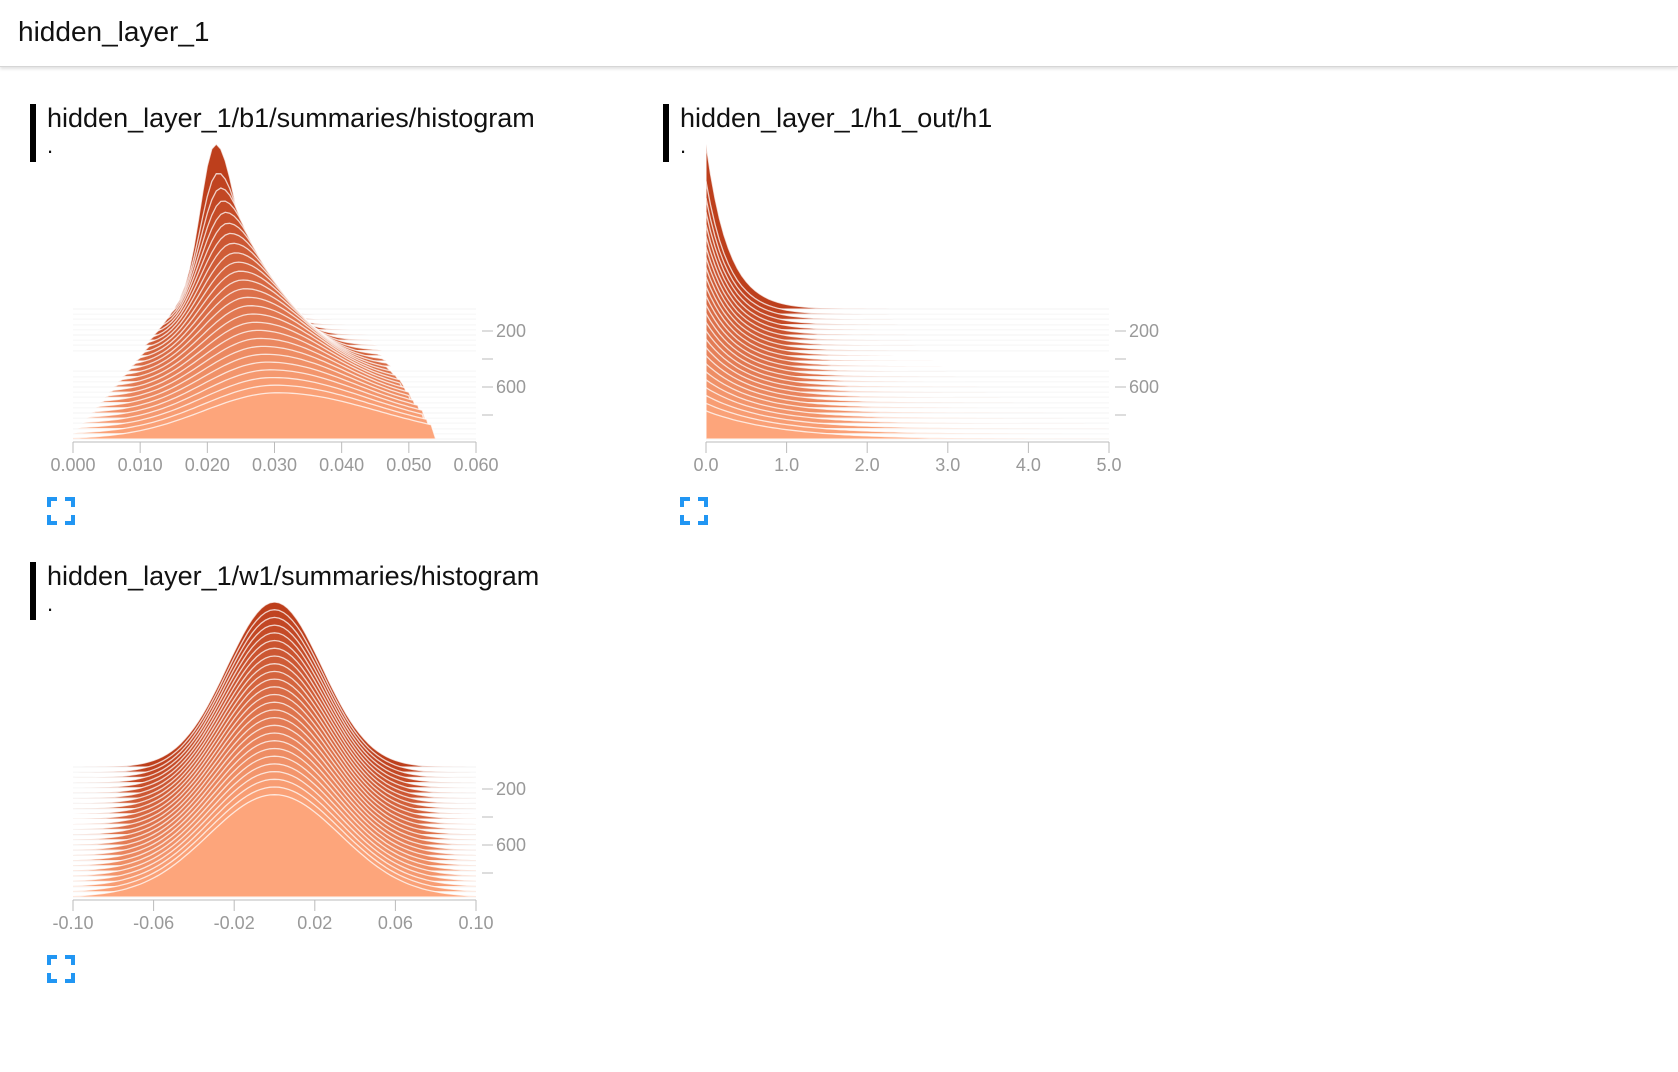  Describe the element at coordinates (314, 923) in the screenshot. I see `x-tick-label: 0.02` at that location.